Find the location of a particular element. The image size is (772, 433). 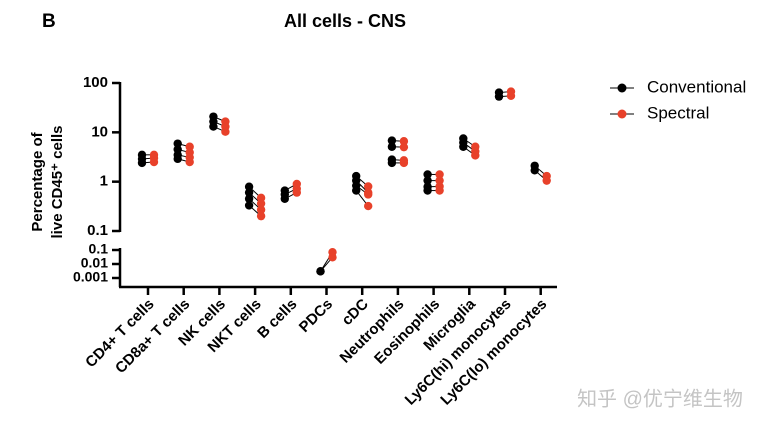

y-tick-label: 100 is located at coordinates (95, 82).